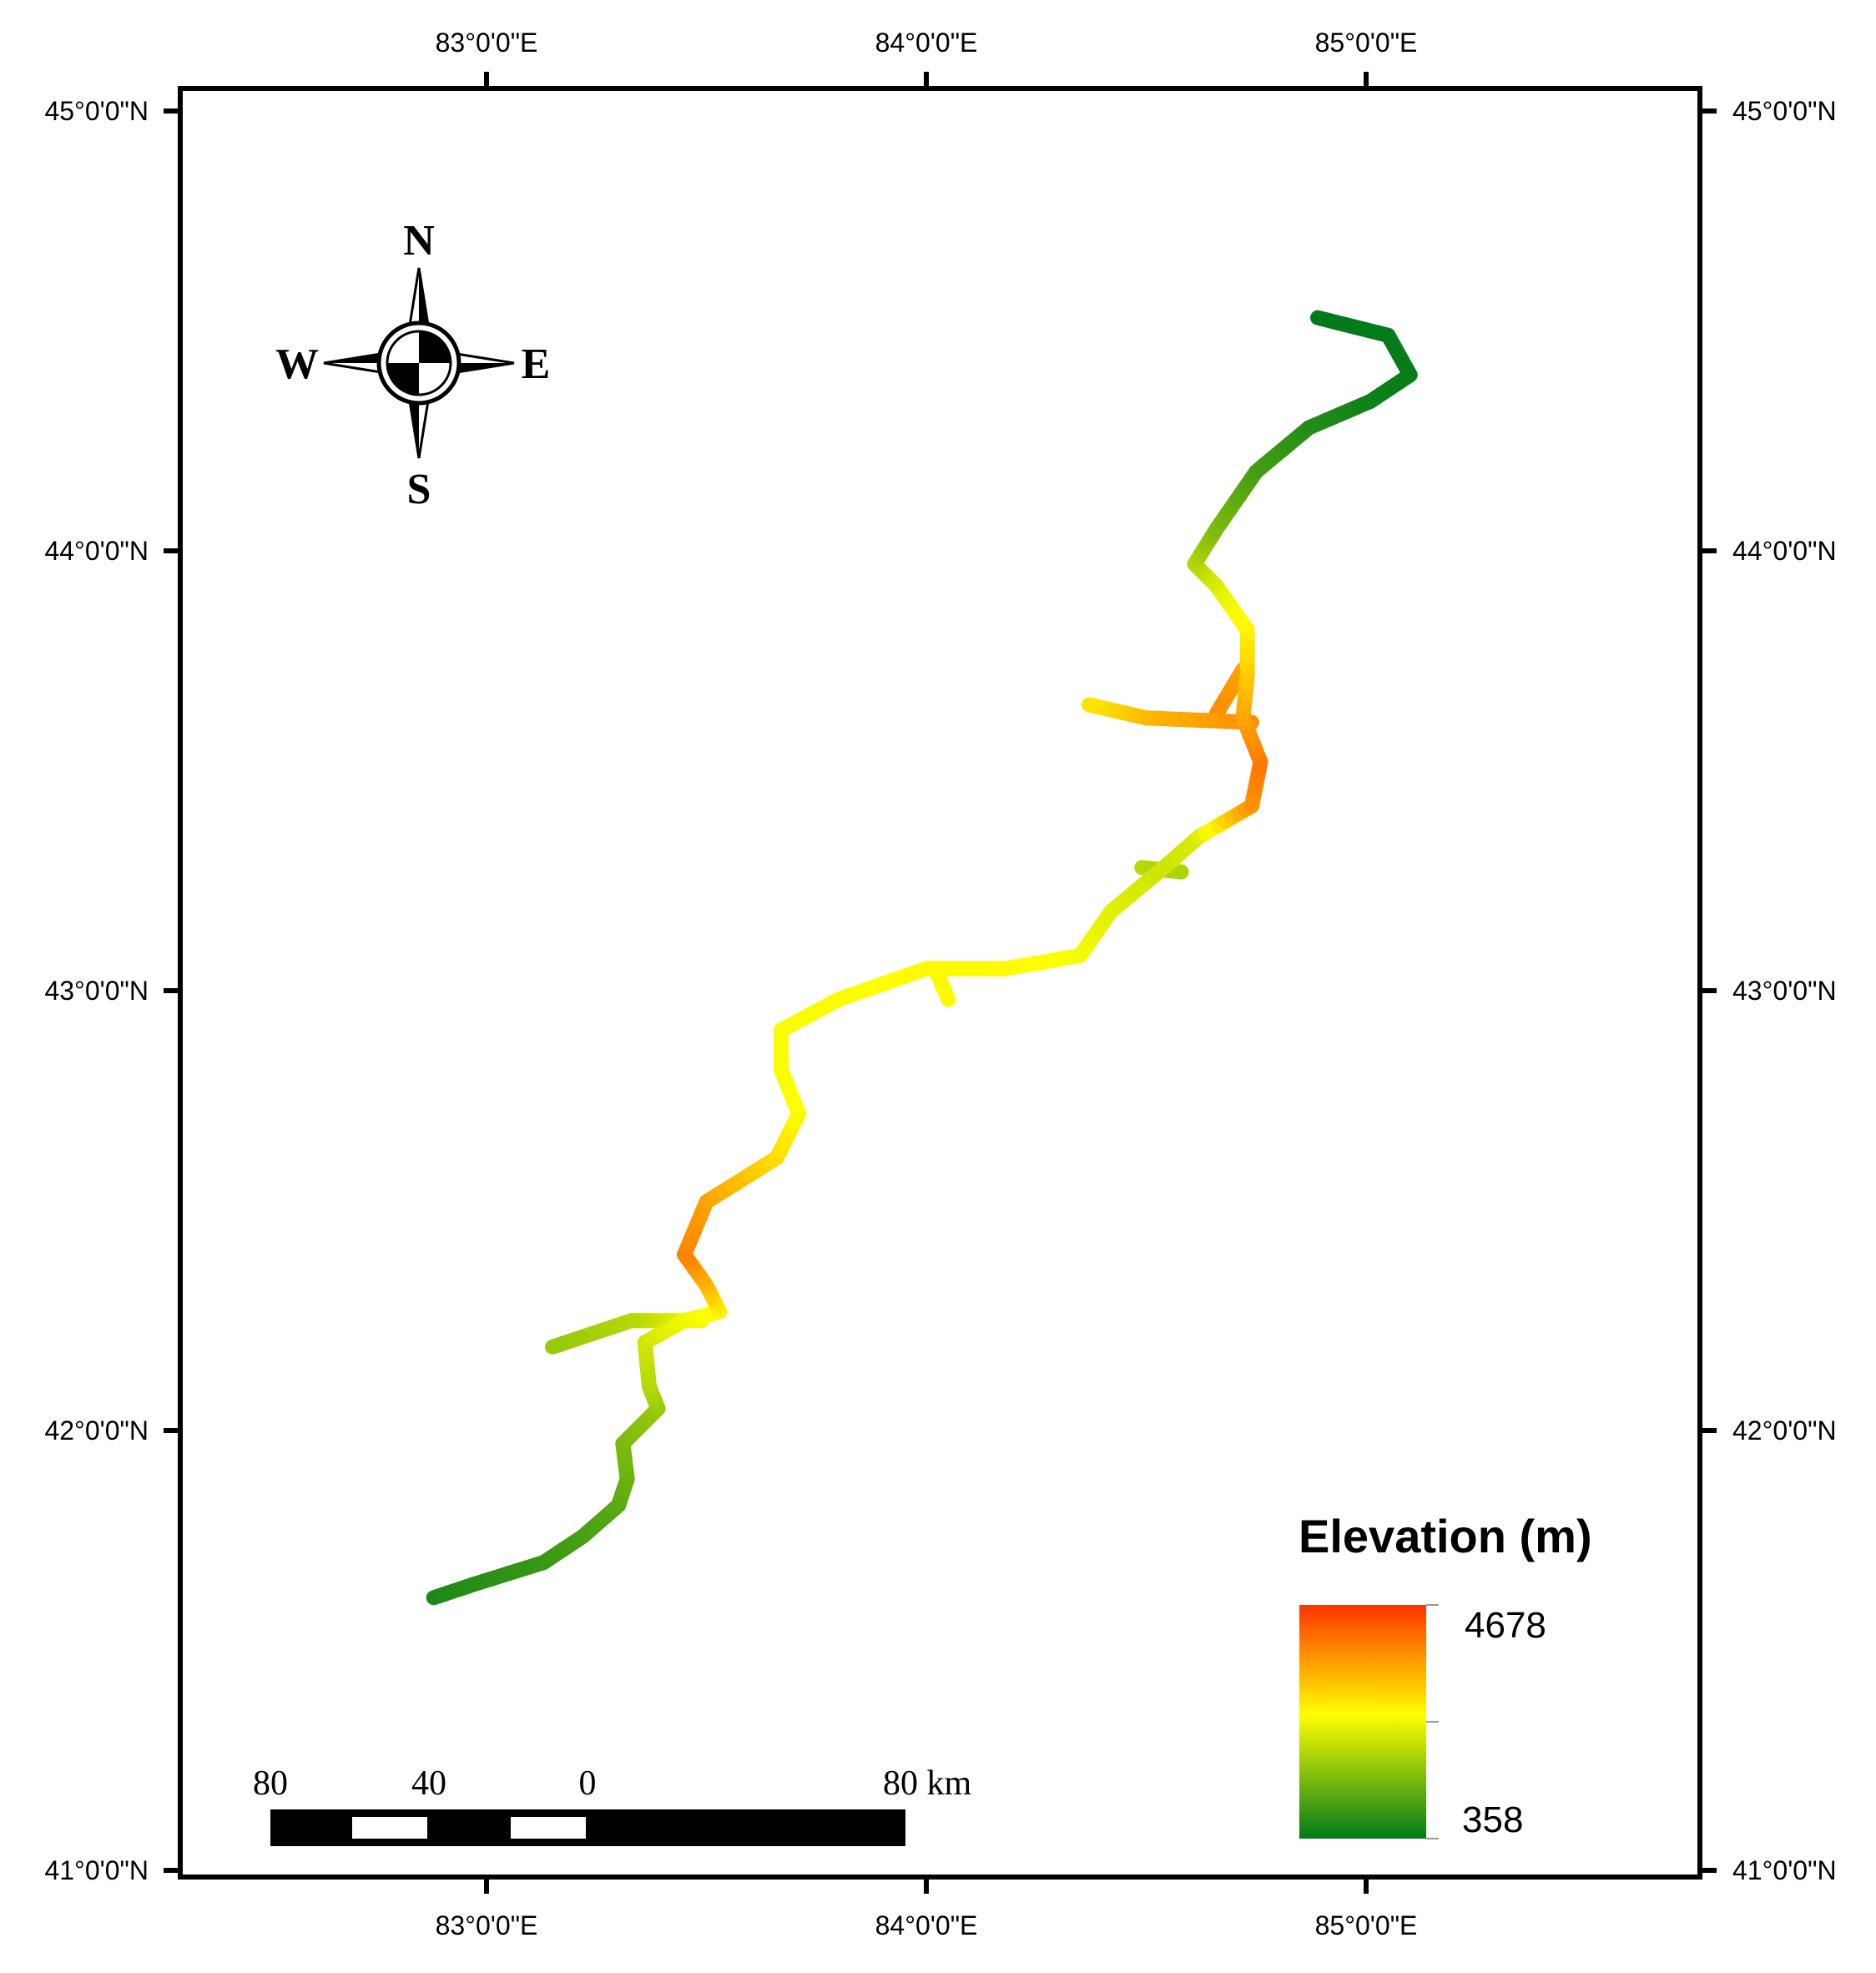 The image size is (1876, 1973). I want to click on legend-max-label: 4678, so click(1505, 1625).